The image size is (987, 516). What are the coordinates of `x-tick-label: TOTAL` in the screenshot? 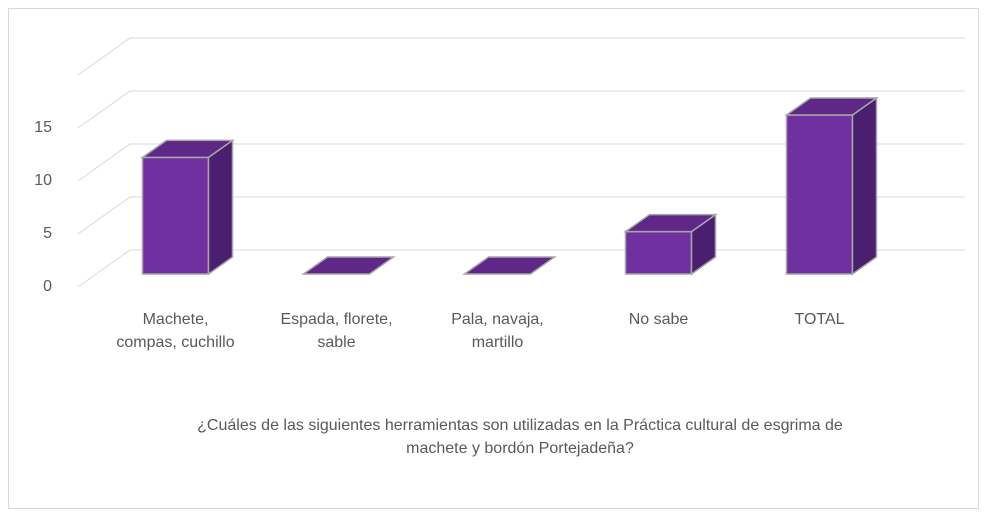 It's located at (819, 319).